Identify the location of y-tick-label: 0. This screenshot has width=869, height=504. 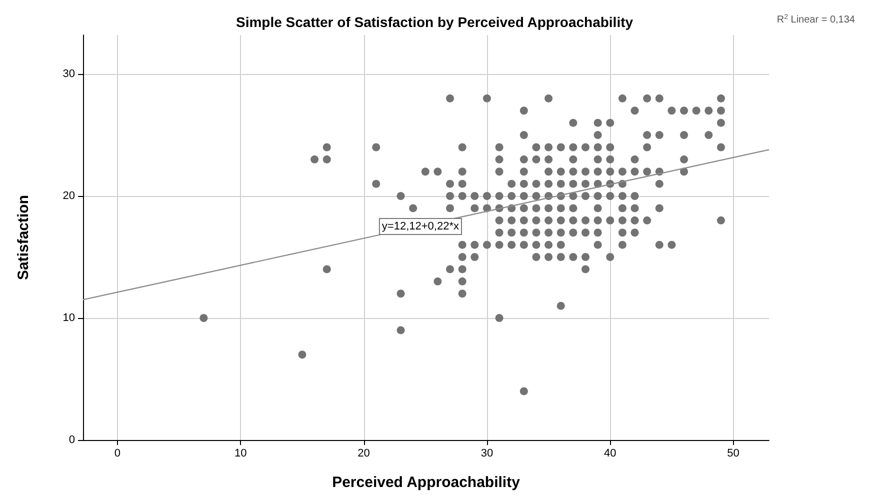
(71, 440).